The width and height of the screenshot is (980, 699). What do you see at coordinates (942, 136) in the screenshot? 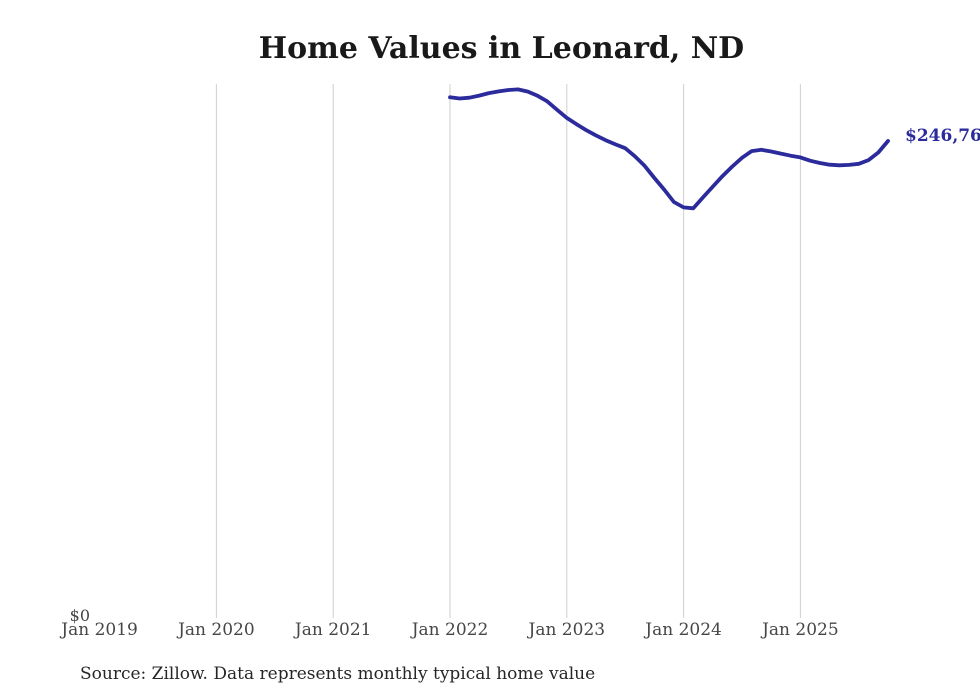
I see `latest-value-label: $246,762` at bounding box center [942, 136].